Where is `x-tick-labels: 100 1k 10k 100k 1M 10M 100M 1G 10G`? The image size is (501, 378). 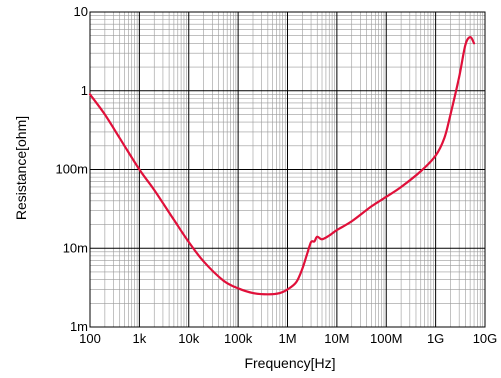 x-tick-labels: 100 1k 10k 100k 1M 10M 100M 1G 10G is located at coordinates (288, 338).